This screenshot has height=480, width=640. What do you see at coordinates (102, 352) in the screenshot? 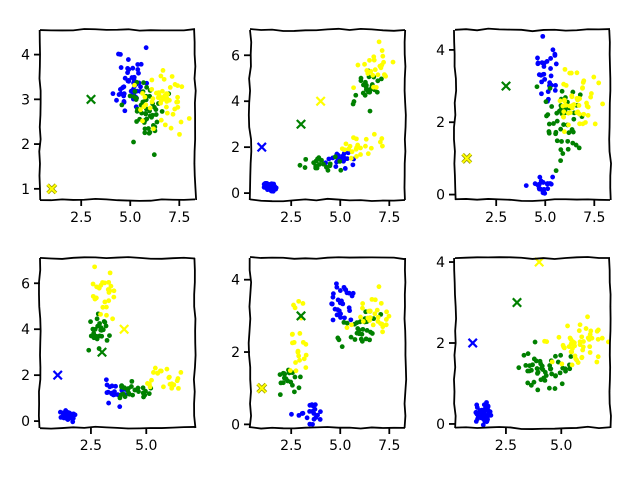
I see `centroid-marker-green` at bounding box center [102, 352].